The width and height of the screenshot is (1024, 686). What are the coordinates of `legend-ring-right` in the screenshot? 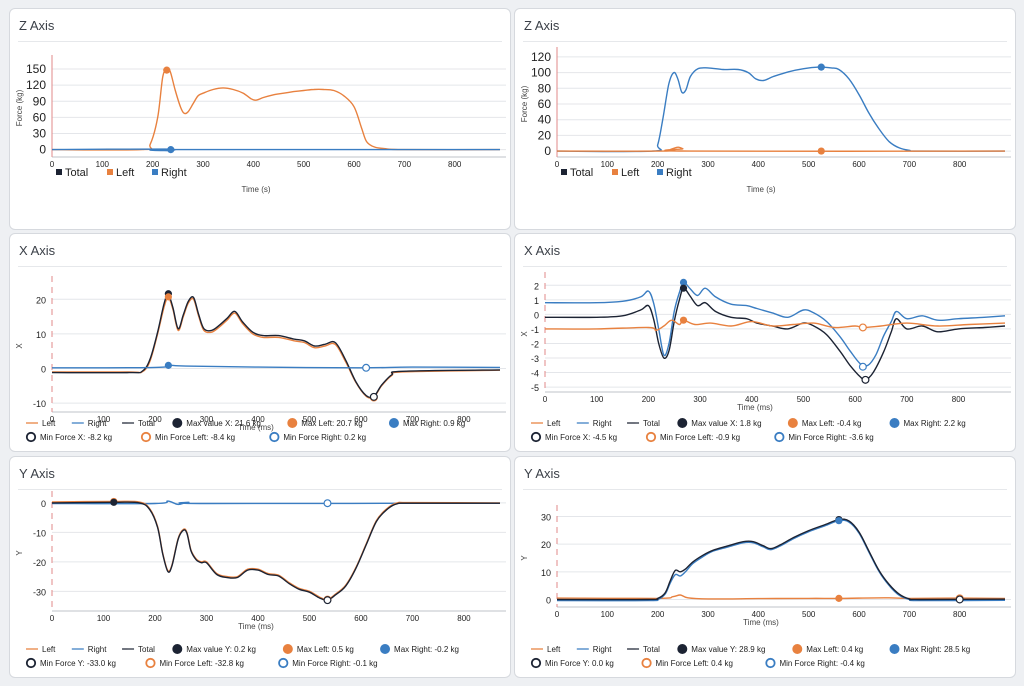 It's located at (283, 663).